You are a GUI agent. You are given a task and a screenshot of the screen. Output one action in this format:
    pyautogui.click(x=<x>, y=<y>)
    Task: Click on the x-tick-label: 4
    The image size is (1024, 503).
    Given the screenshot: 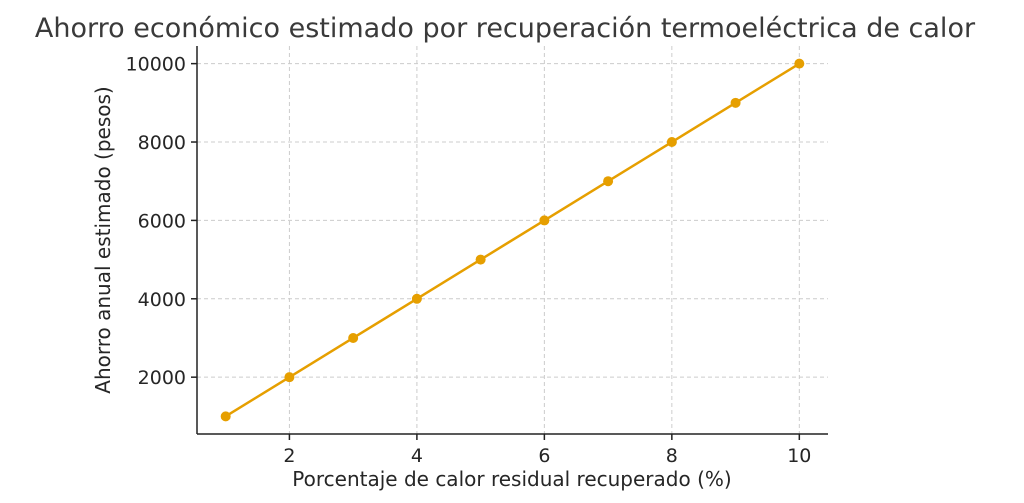 What is the action you would take?
    pyautogui.click(x=417, y=456)
    